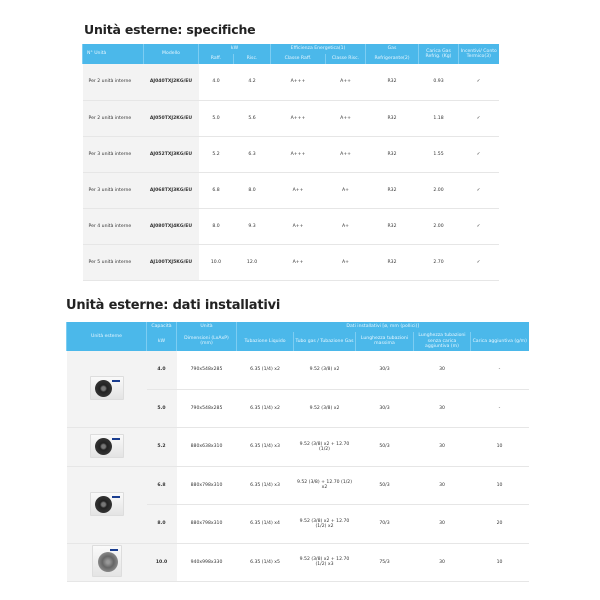 This screenshot has width=600, height=600. Describe the element at coordinates (161, 341) in the screenshot. I see `header-capacity-unit: kW` at that location.